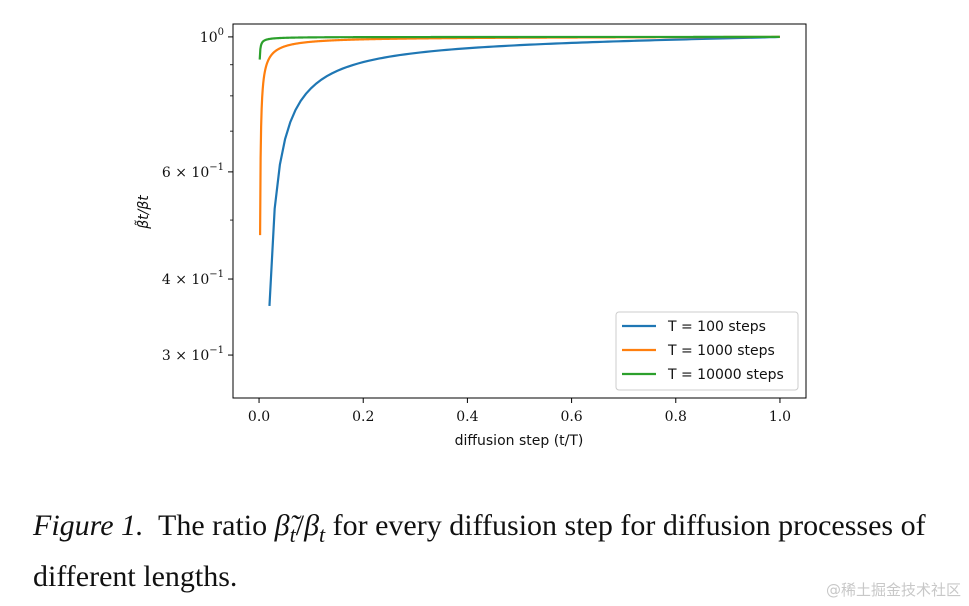  Describe the element at coordinates (519, 441) in the screenshot. I see `x-axis-label: diffusion step (t/T)` at that location.